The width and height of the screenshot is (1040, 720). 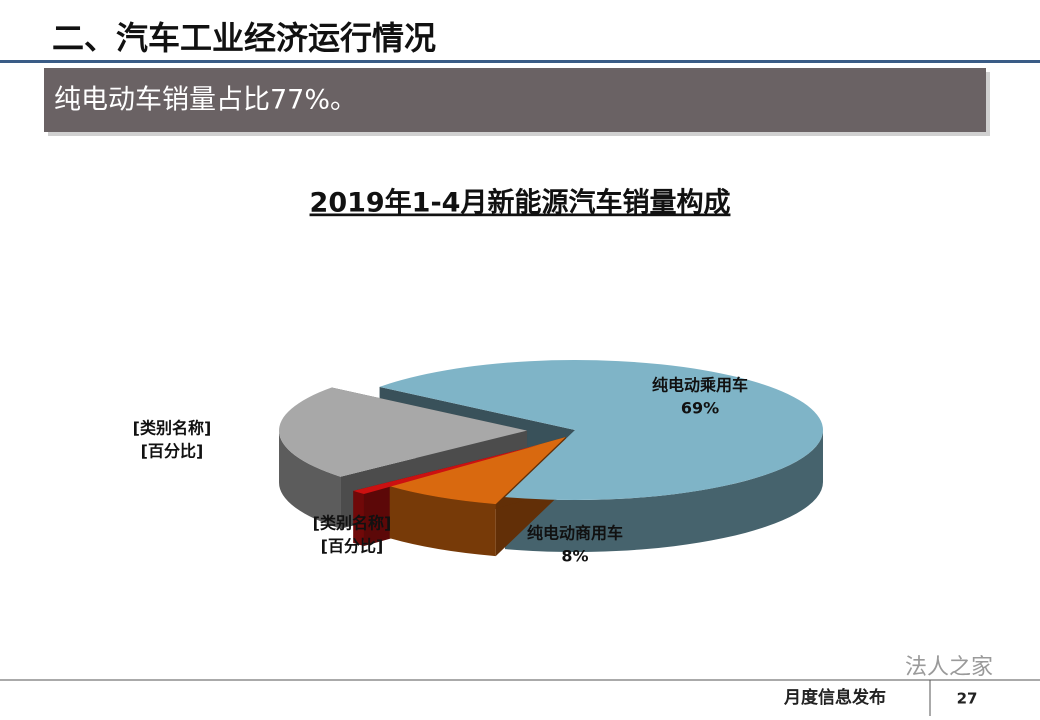 I want to click on chart-title: 2019年1-4月新能源汽车销量构成, so click(x=520, y=203).